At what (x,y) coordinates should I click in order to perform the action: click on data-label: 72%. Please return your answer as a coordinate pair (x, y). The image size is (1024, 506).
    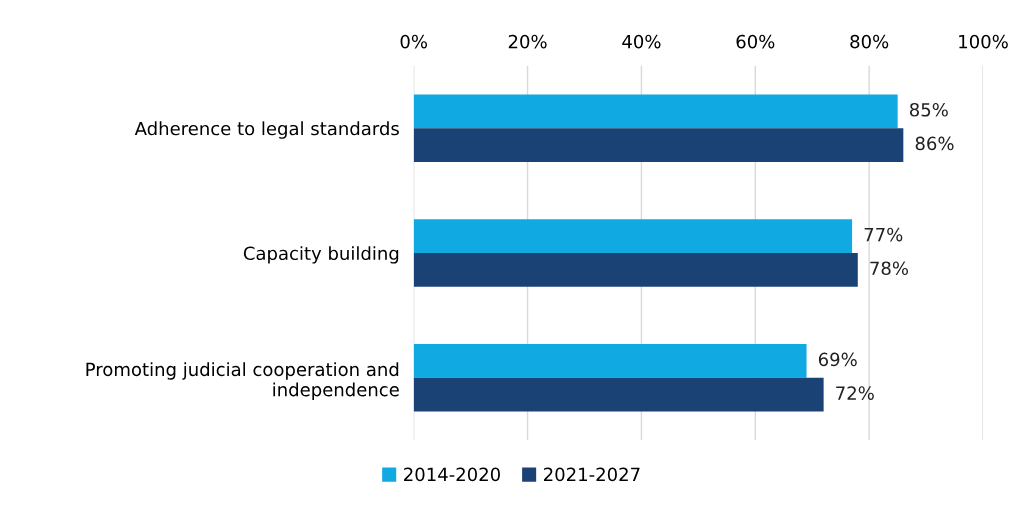
    Looking at the image, I should click on (855, 393).